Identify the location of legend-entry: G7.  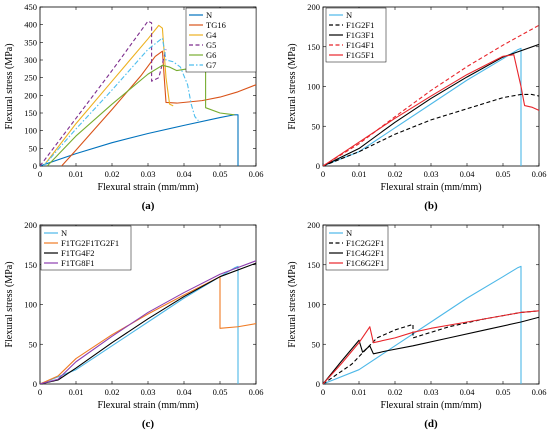
(211, 65).